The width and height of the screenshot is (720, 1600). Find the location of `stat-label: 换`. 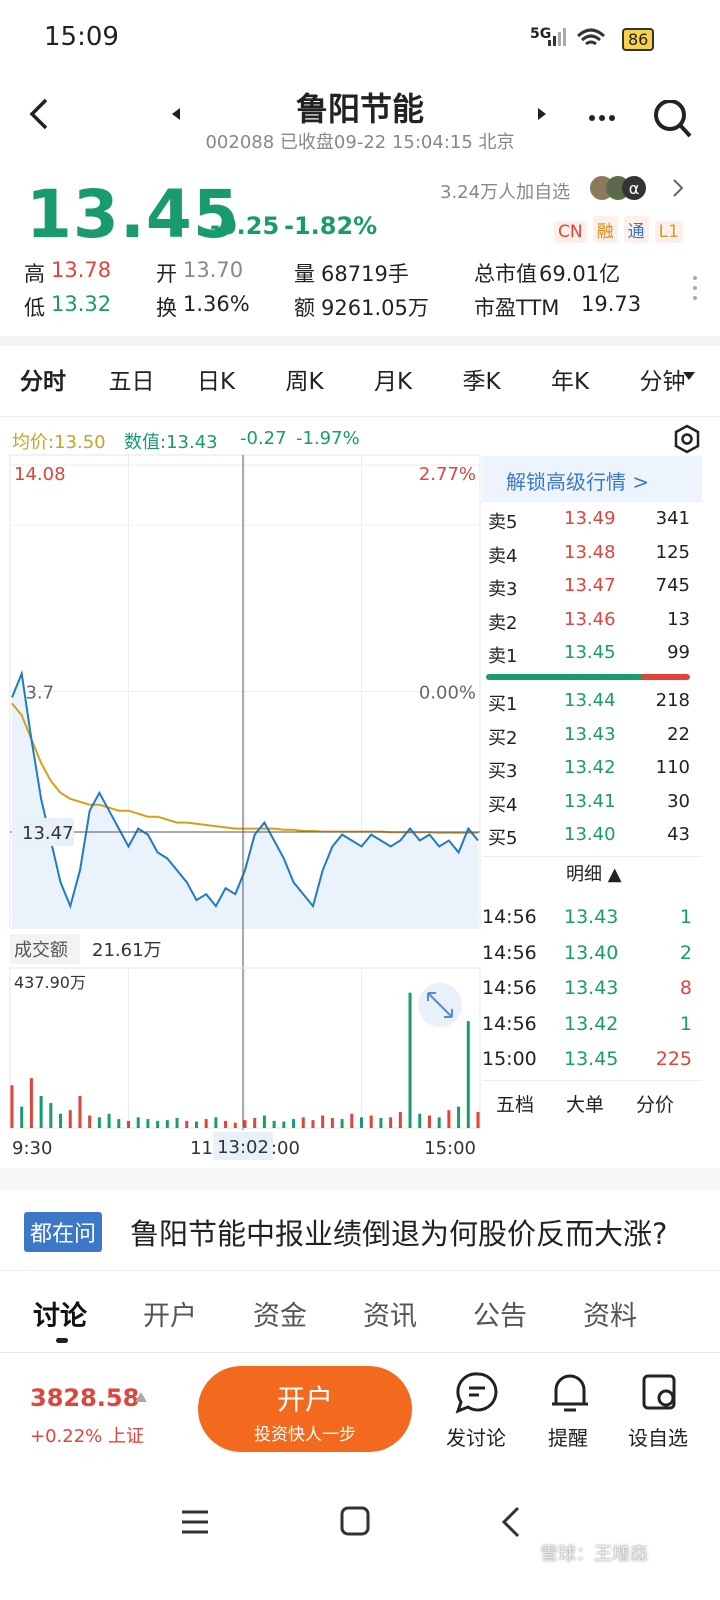

stat-label: 换 is located at coordinates (166, 308).